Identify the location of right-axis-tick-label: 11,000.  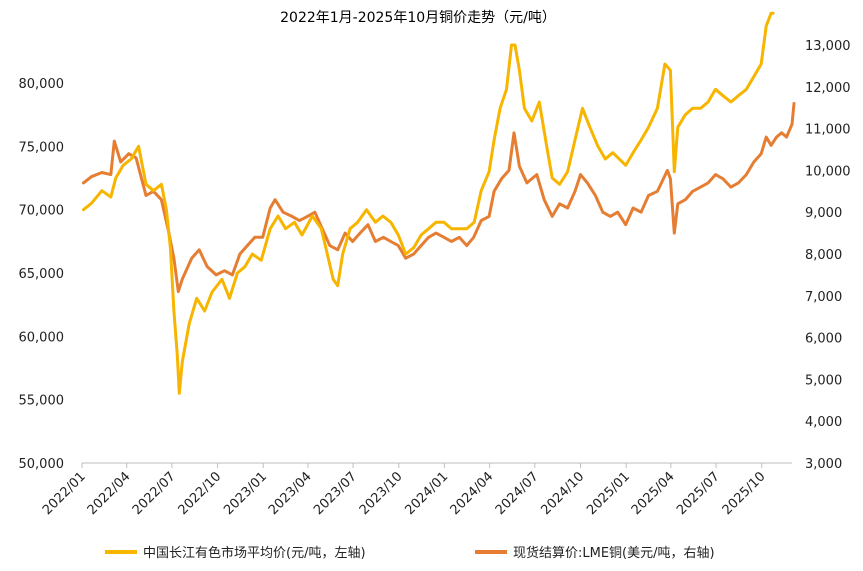
(828, 130).